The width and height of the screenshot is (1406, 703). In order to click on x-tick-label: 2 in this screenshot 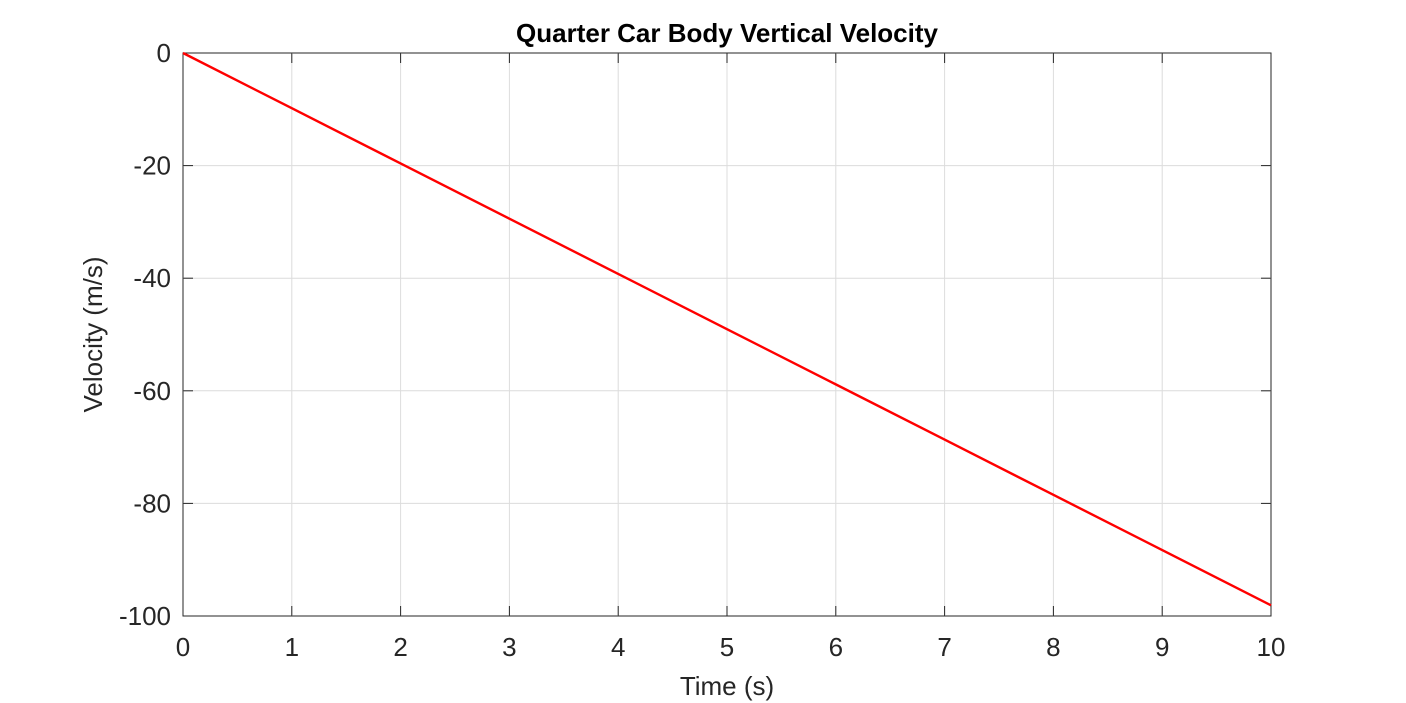, I will do `click(400, 647)`.